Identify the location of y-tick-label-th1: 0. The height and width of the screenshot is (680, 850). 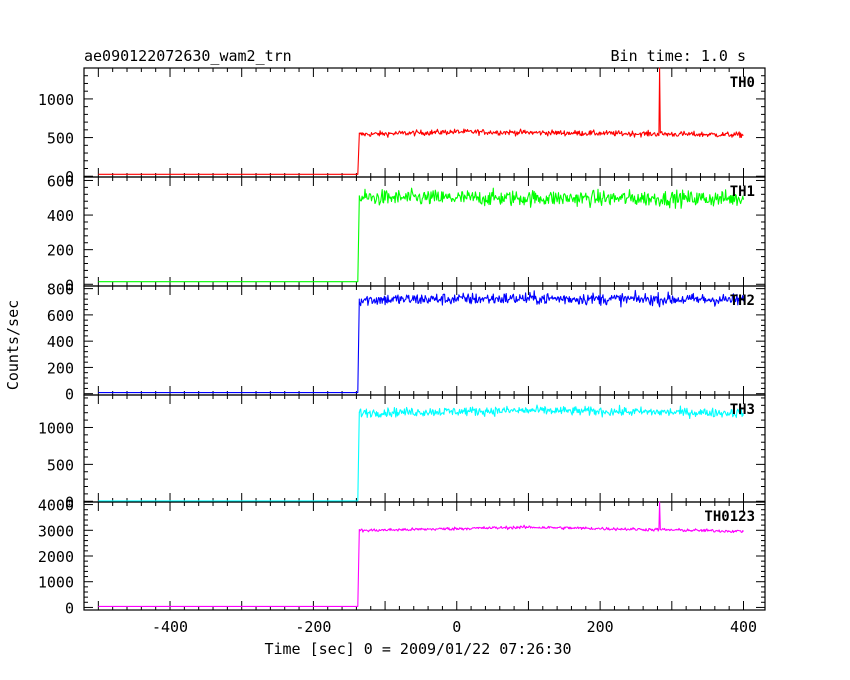
(69, 285).